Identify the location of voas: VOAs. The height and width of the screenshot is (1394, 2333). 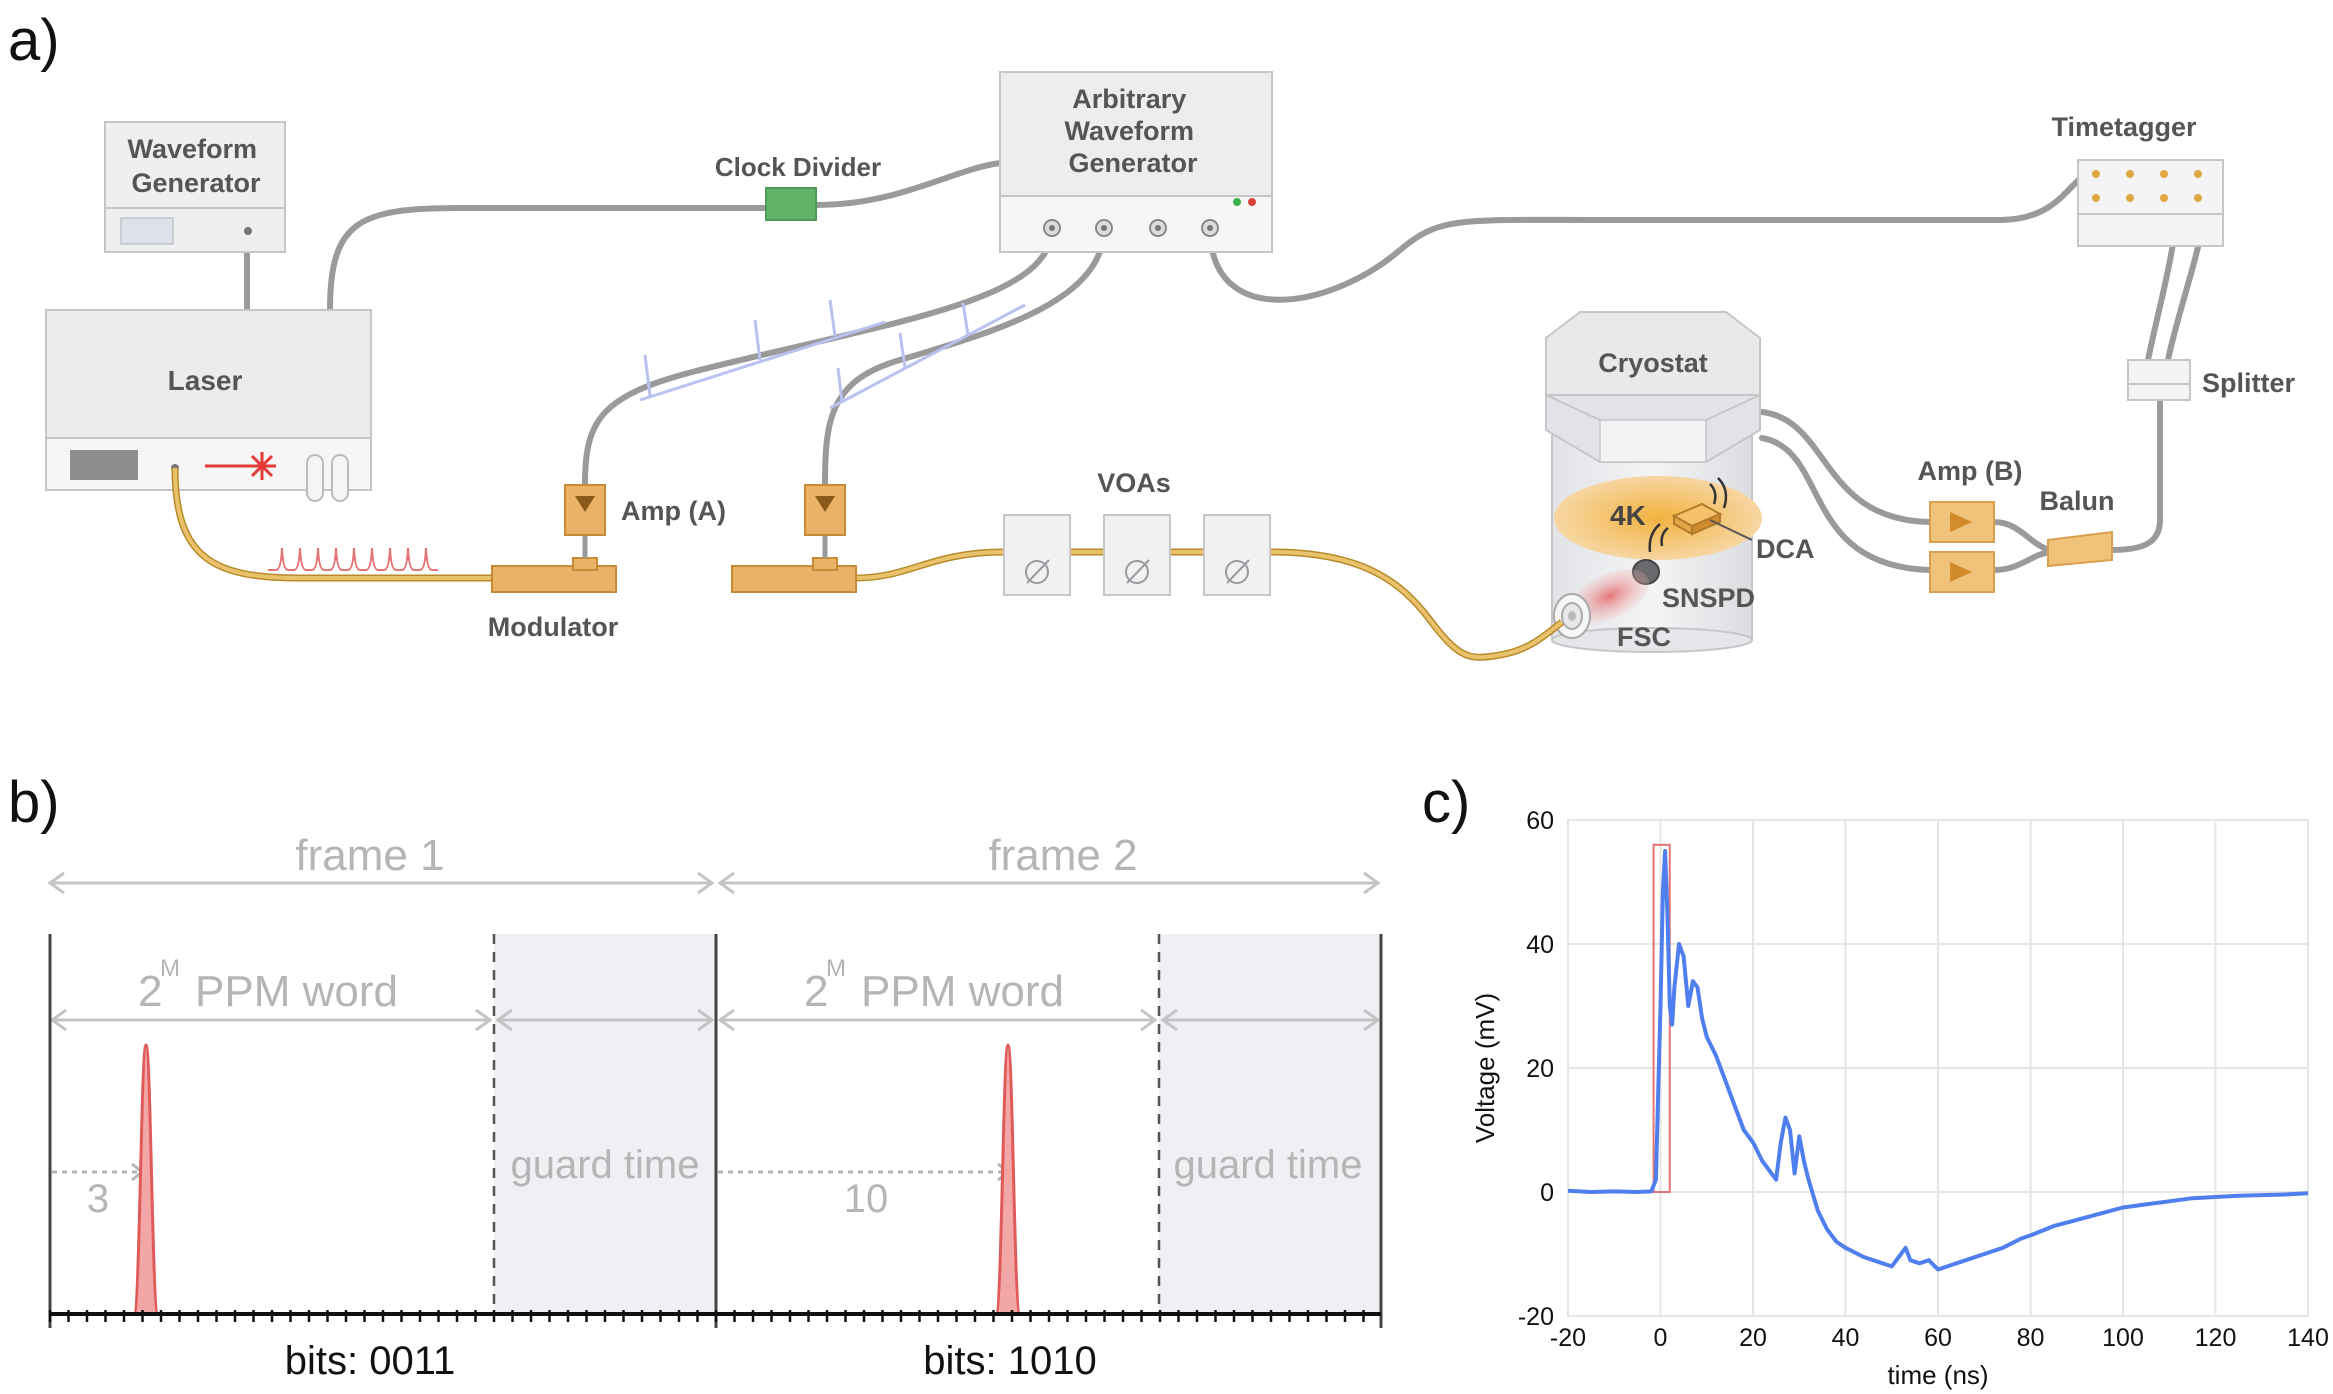
(1137, 532).